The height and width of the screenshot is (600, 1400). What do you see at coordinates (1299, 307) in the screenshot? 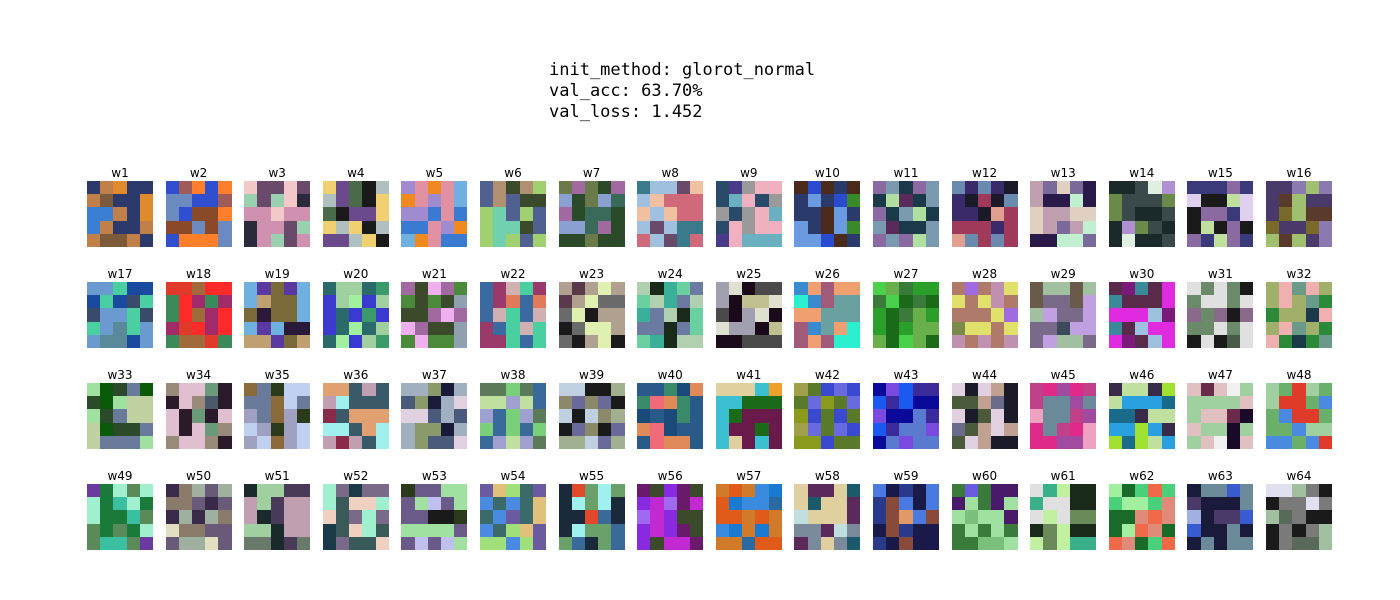
I see `weight-tile: w32` at bounding box center [1299, 307].